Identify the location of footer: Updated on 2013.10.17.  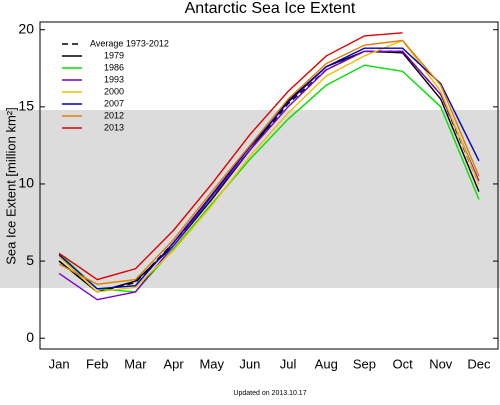
(269, 393).